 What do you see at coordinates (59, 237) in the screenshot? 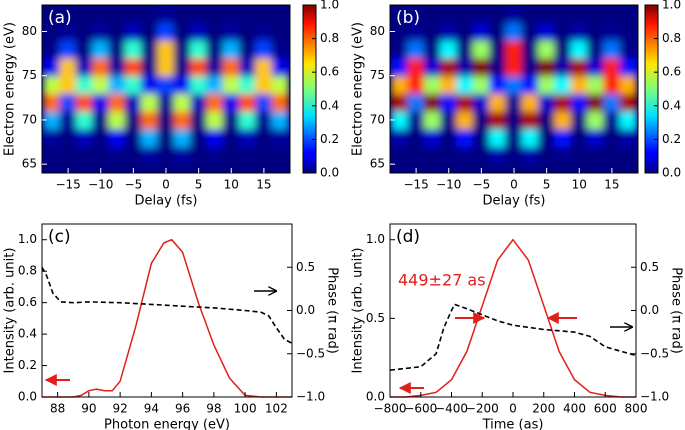
I see `panel-label: (c)` at bounding box center [59, 237].